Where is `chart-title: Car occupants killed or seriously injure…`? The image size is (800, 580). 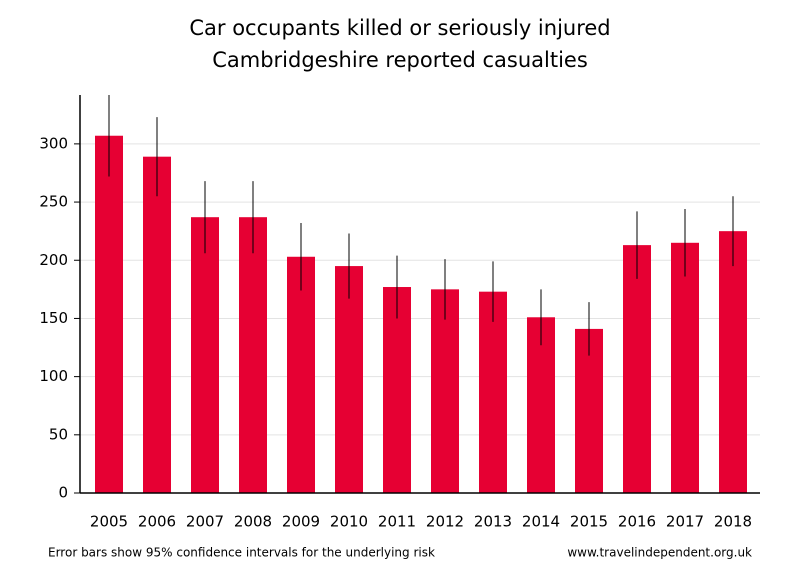 chart-title: Car occupants killed or seriously injure… is located at coordinates (399, 28).